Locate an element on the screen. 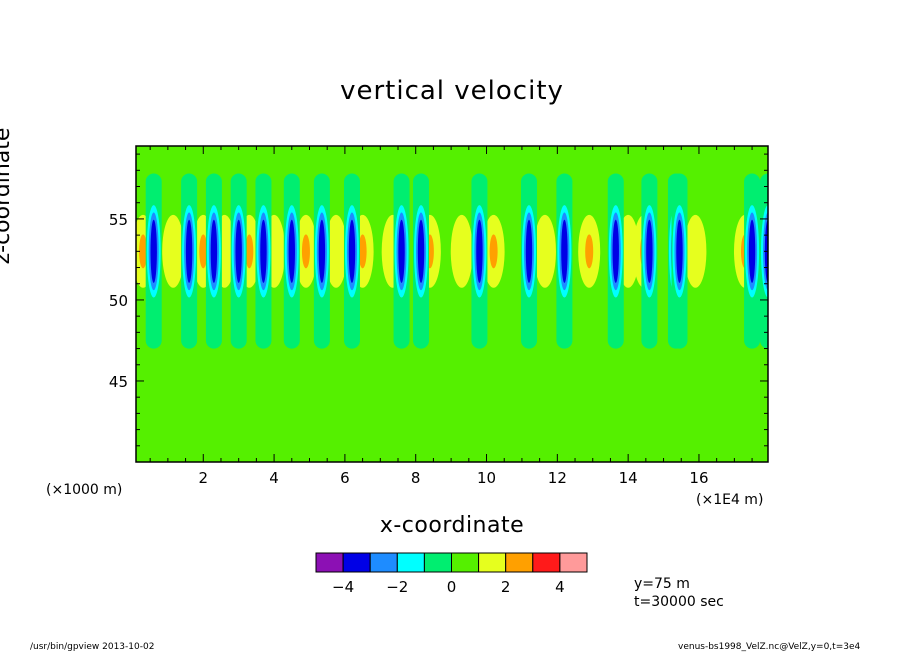 This screenshot has width=904, height=654. colorbar: −4 −2 0 2 4 is located at coordinates (451, 574).